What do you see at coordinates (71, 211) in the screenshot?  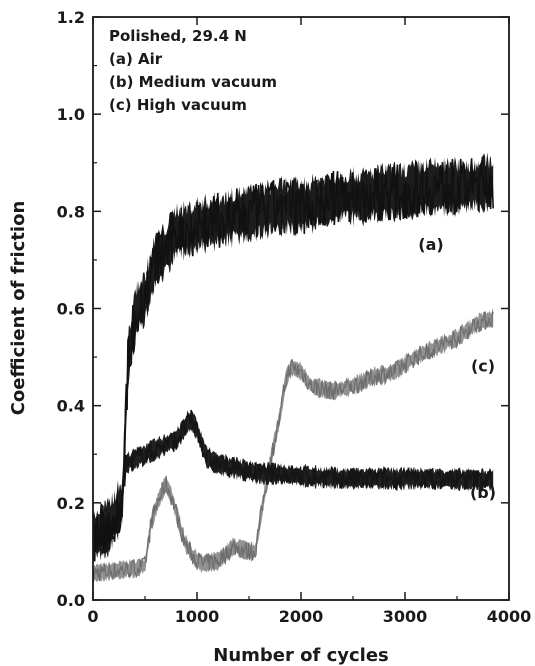 I see `y-tick-label: 0.8` at bounding box center [71, 211].